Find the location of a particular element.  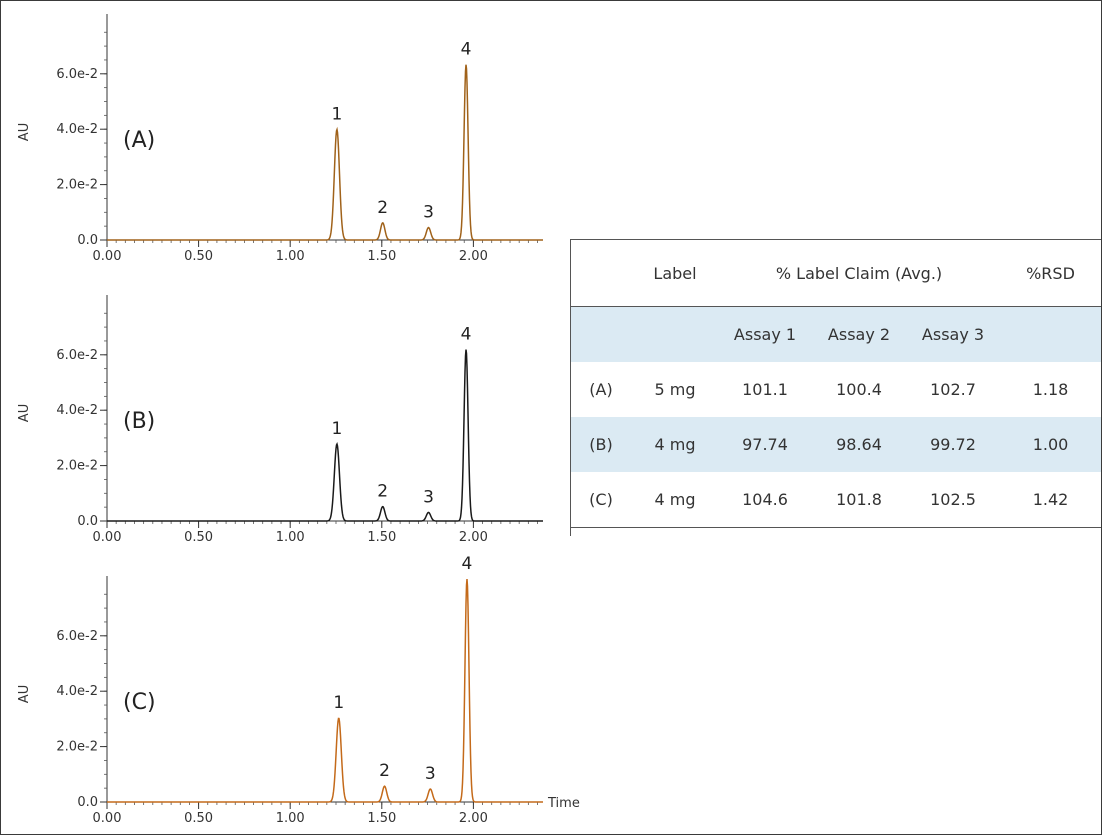

table-cell: 1.18 is located at coordinates (1050, 389).